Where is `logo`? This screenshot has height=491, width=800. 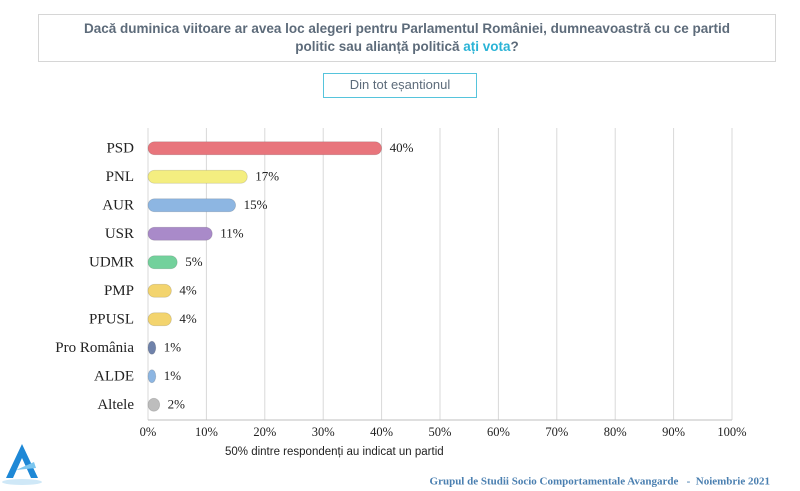
logo is located at coordinates (22, 464).